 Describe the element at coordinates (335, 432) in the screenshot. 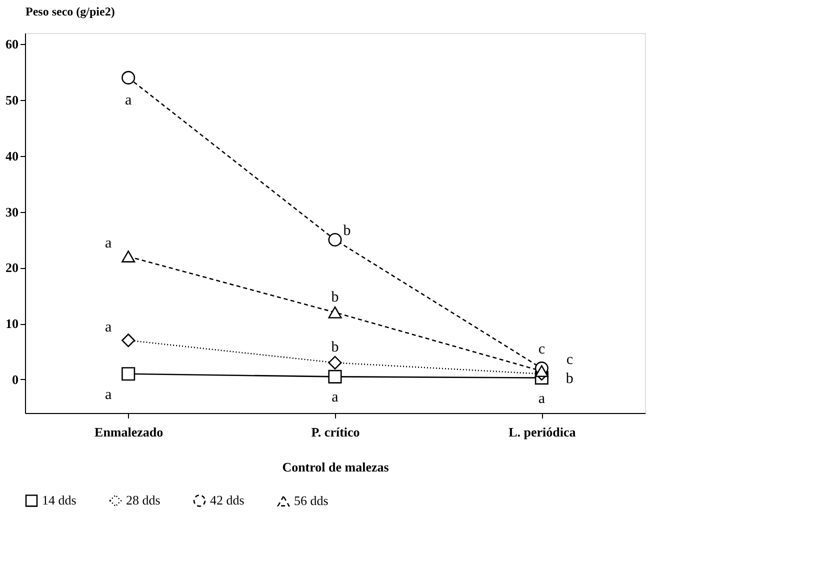

I see `x-tick-label: P. crítico` at that location.